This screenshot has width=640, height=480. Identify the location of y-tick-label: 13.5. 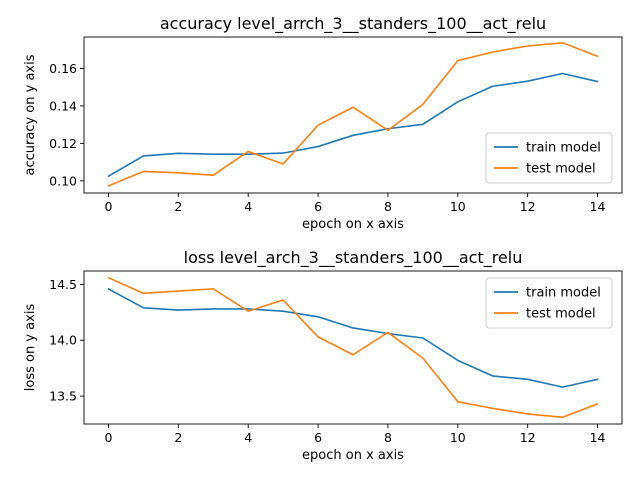
(63, 396).